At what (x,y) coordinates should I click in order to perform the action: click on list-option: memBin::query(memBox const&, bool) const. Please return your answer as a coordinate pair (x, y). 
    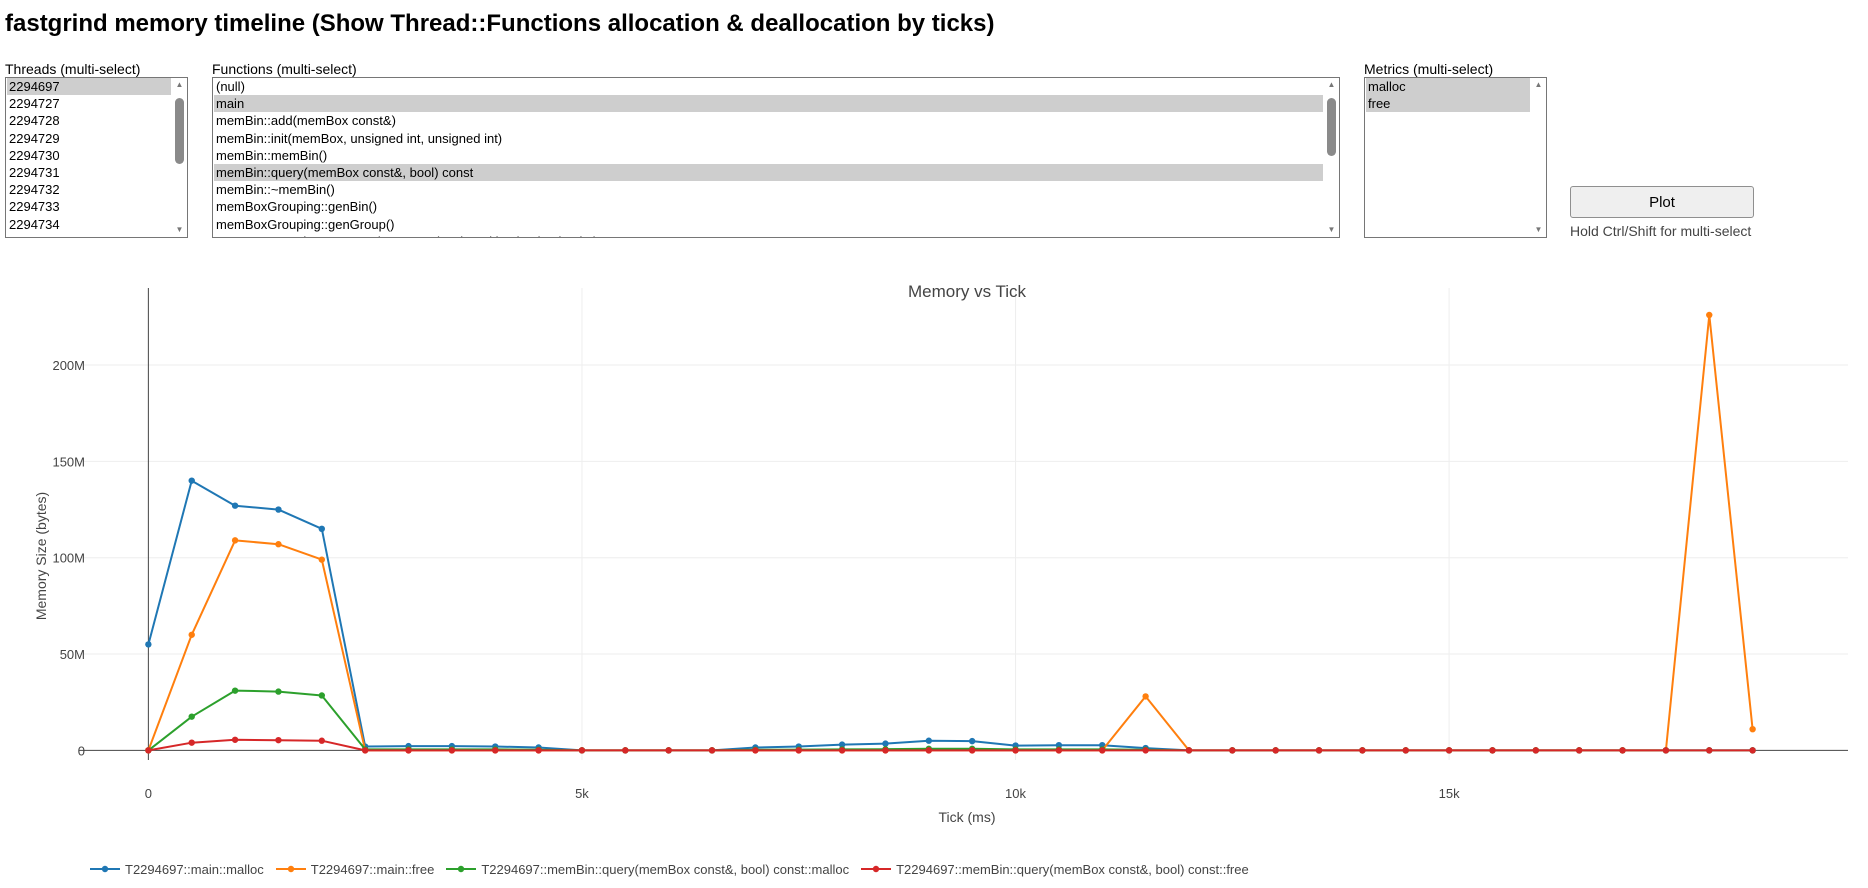
    Looking at the image, I should click on (768, 172).